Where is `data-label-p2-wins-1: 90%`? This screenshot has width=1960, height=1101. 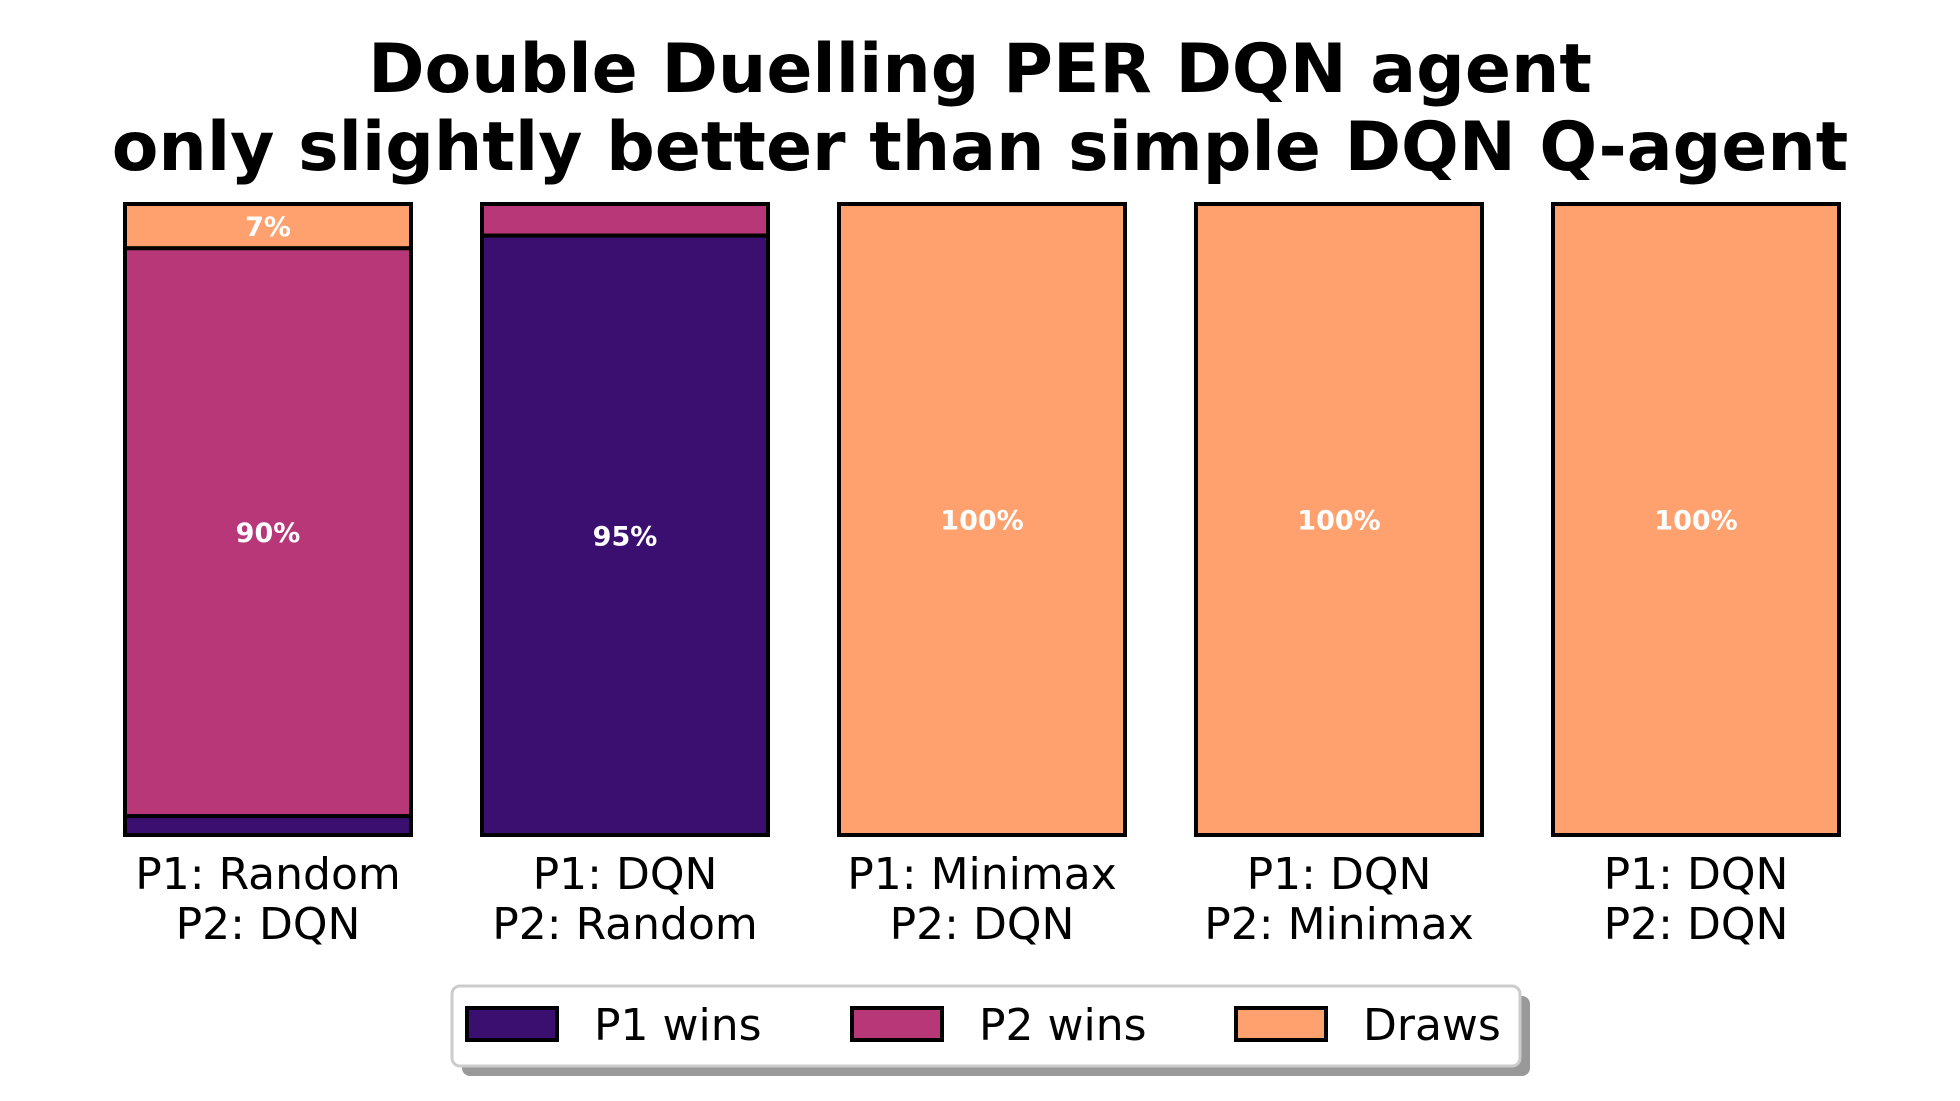
data-label-p2-wins-1: 90% is located at coordinates (268, 533).